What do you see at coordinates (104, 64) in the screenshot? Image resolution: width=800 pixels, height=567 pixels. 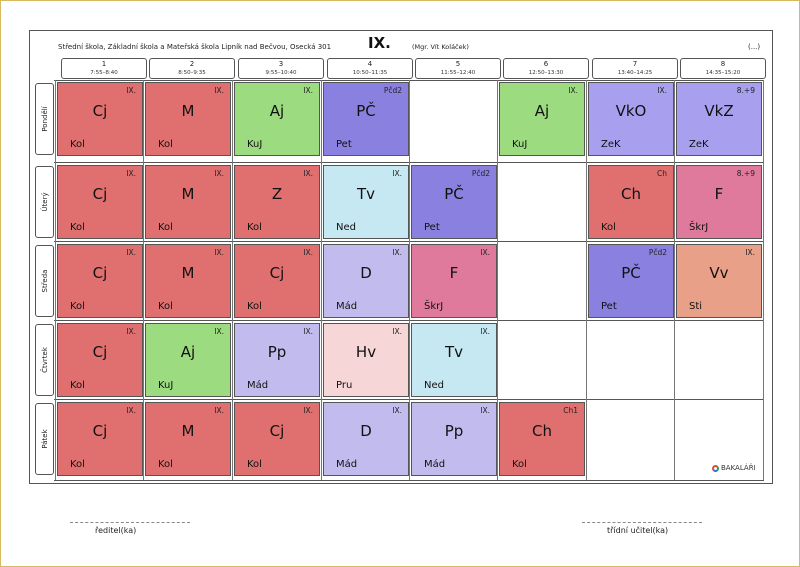 I see `period-number: 1` at bounding box center [104, 64].